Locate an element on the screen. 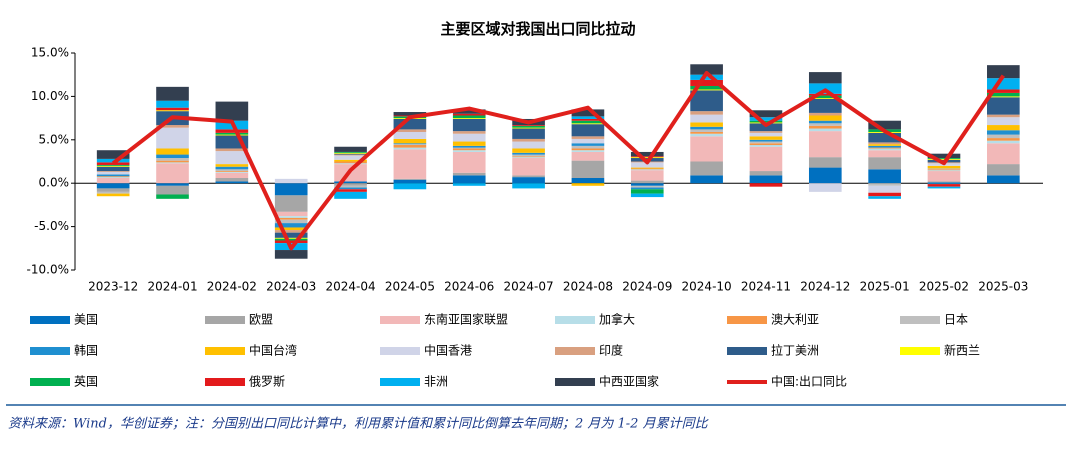 The image size is (1076, 452). x-tick-label: 2024-11 is located at coordinates (766, 287).